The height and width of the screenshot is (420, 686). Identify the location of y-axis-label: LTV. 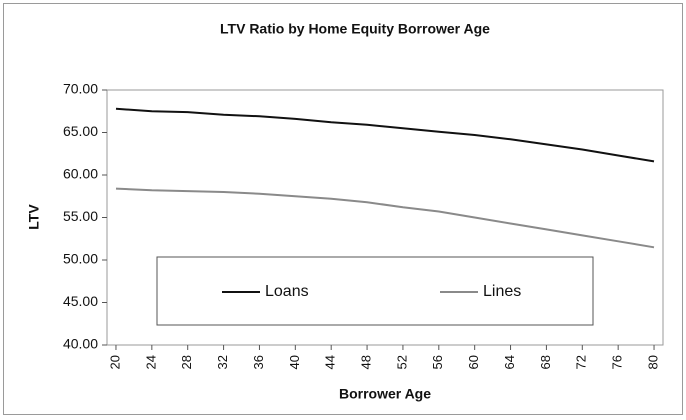
(34, 217).